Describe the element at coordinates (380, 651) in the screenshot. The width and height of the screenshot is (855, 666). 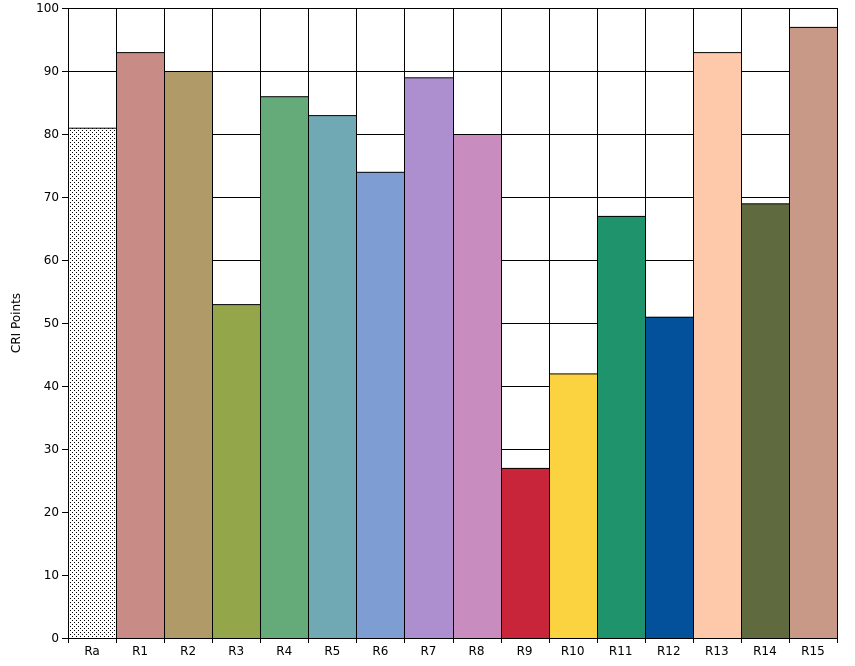
I see `x-tick-label: R6` at that location.